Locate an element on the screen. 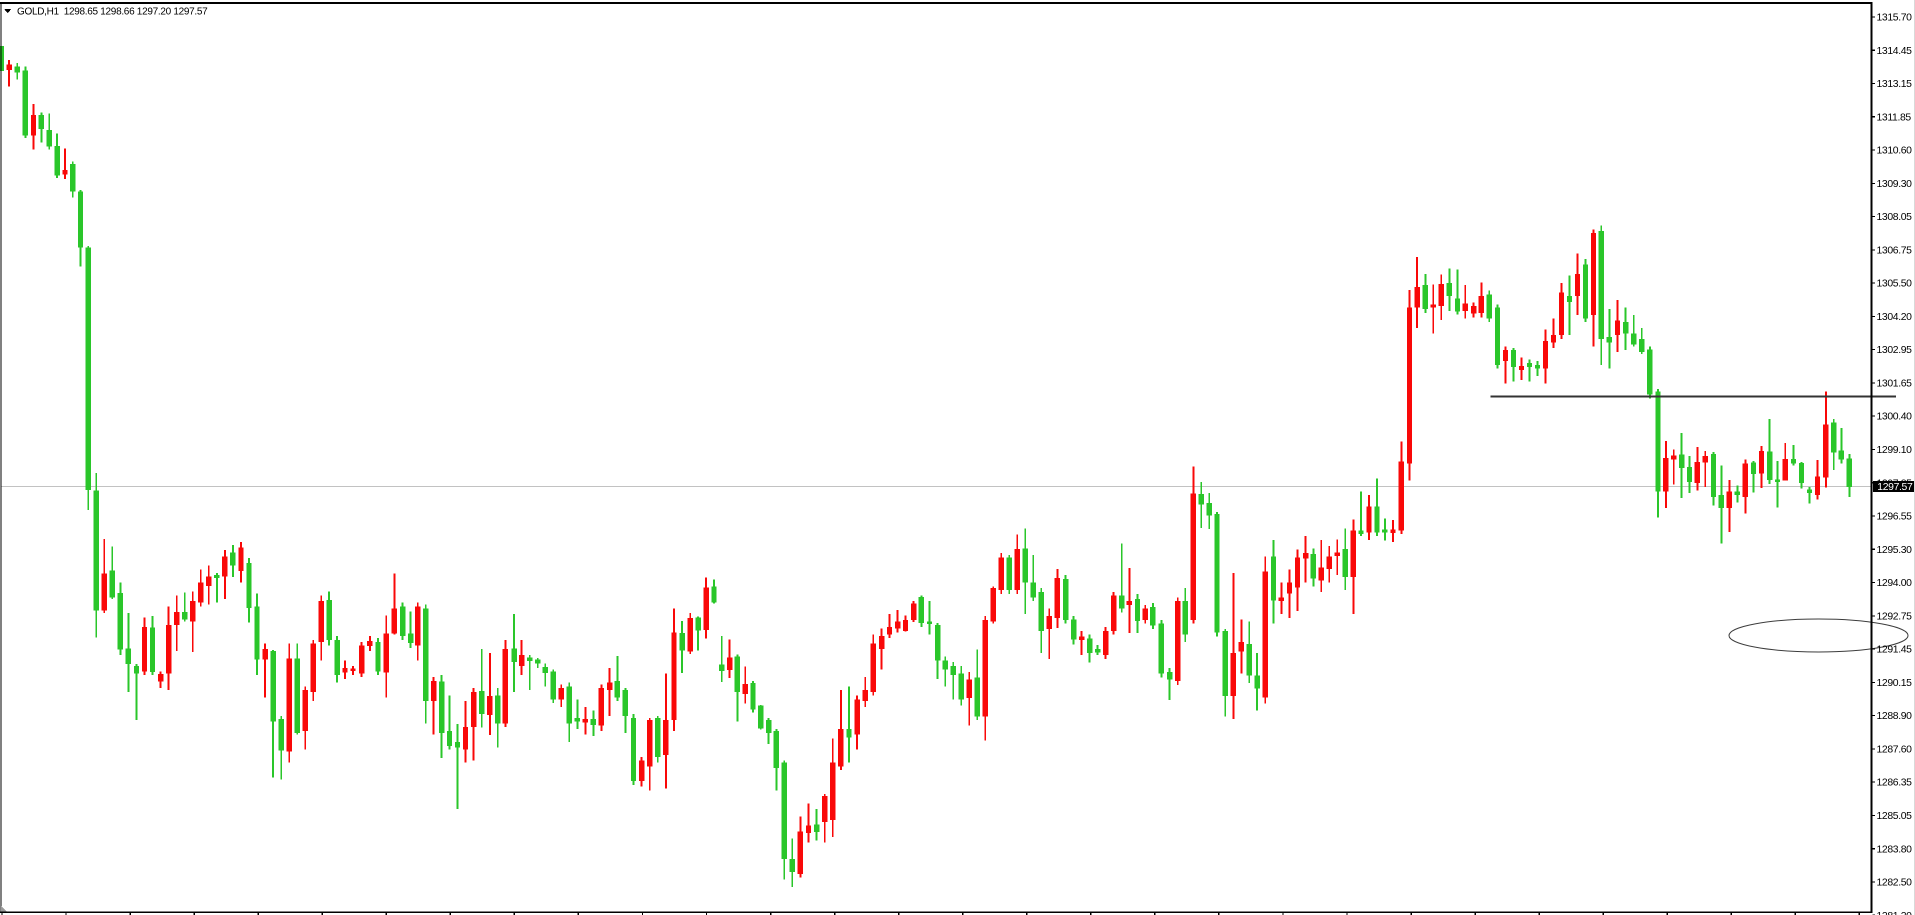  svg-text: 1281.20 is located at coordinates (1895, 913).